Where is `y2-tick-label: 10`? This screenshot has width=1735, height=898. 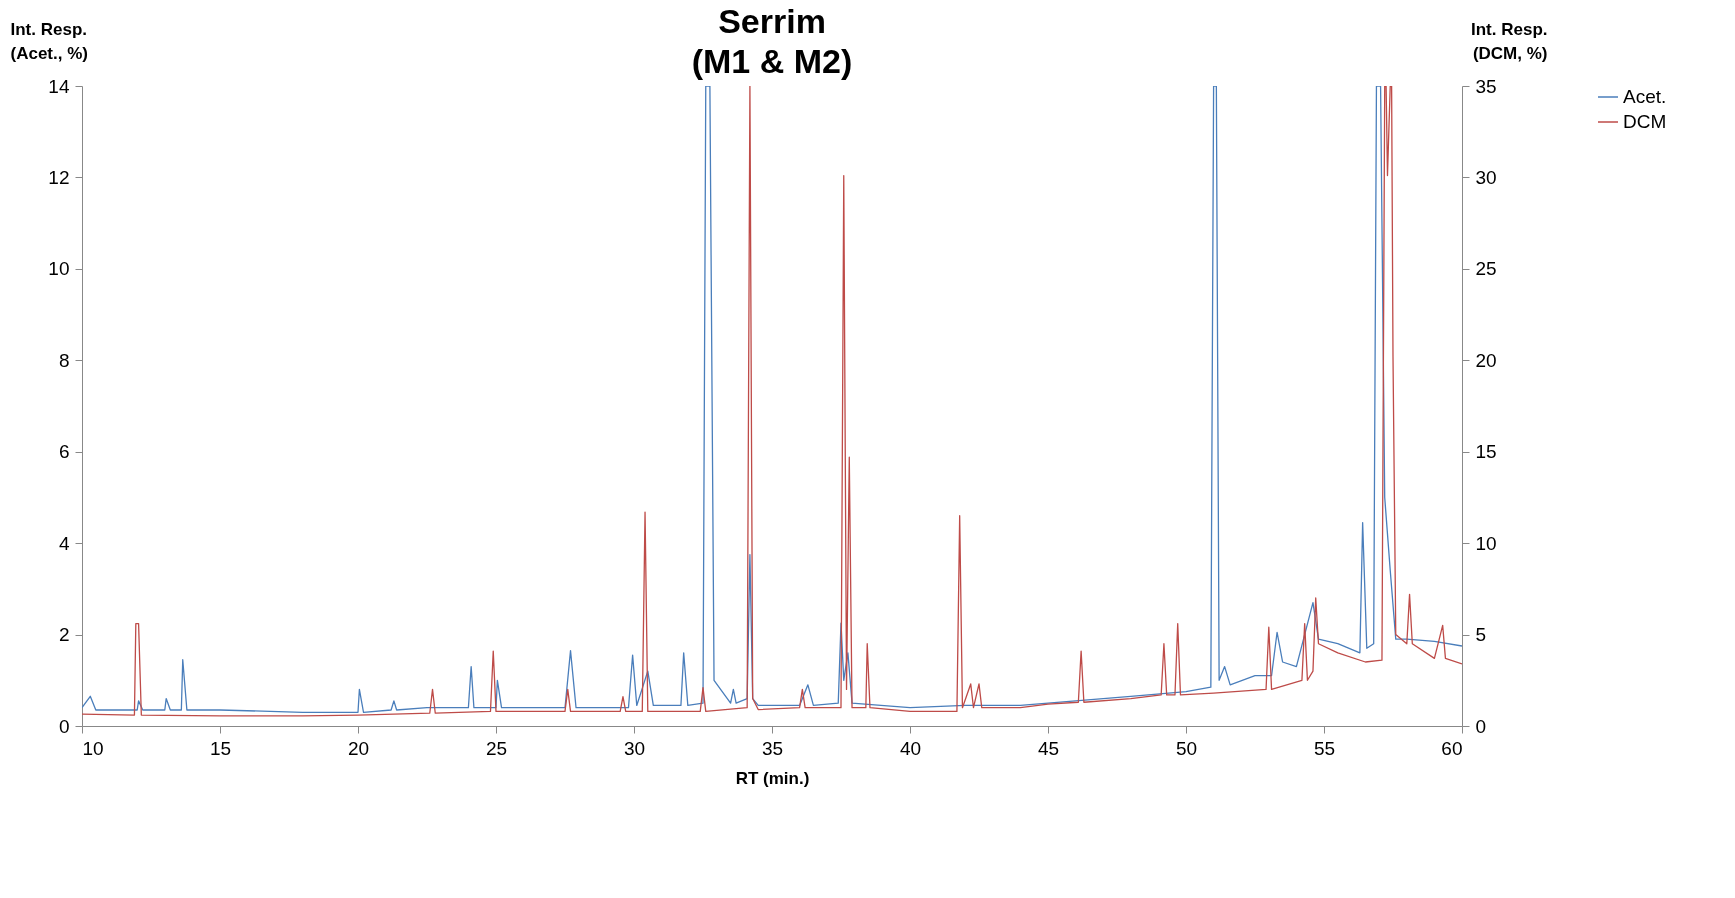 y2-tick-label: 10 is located at coordinates (1486, 543).